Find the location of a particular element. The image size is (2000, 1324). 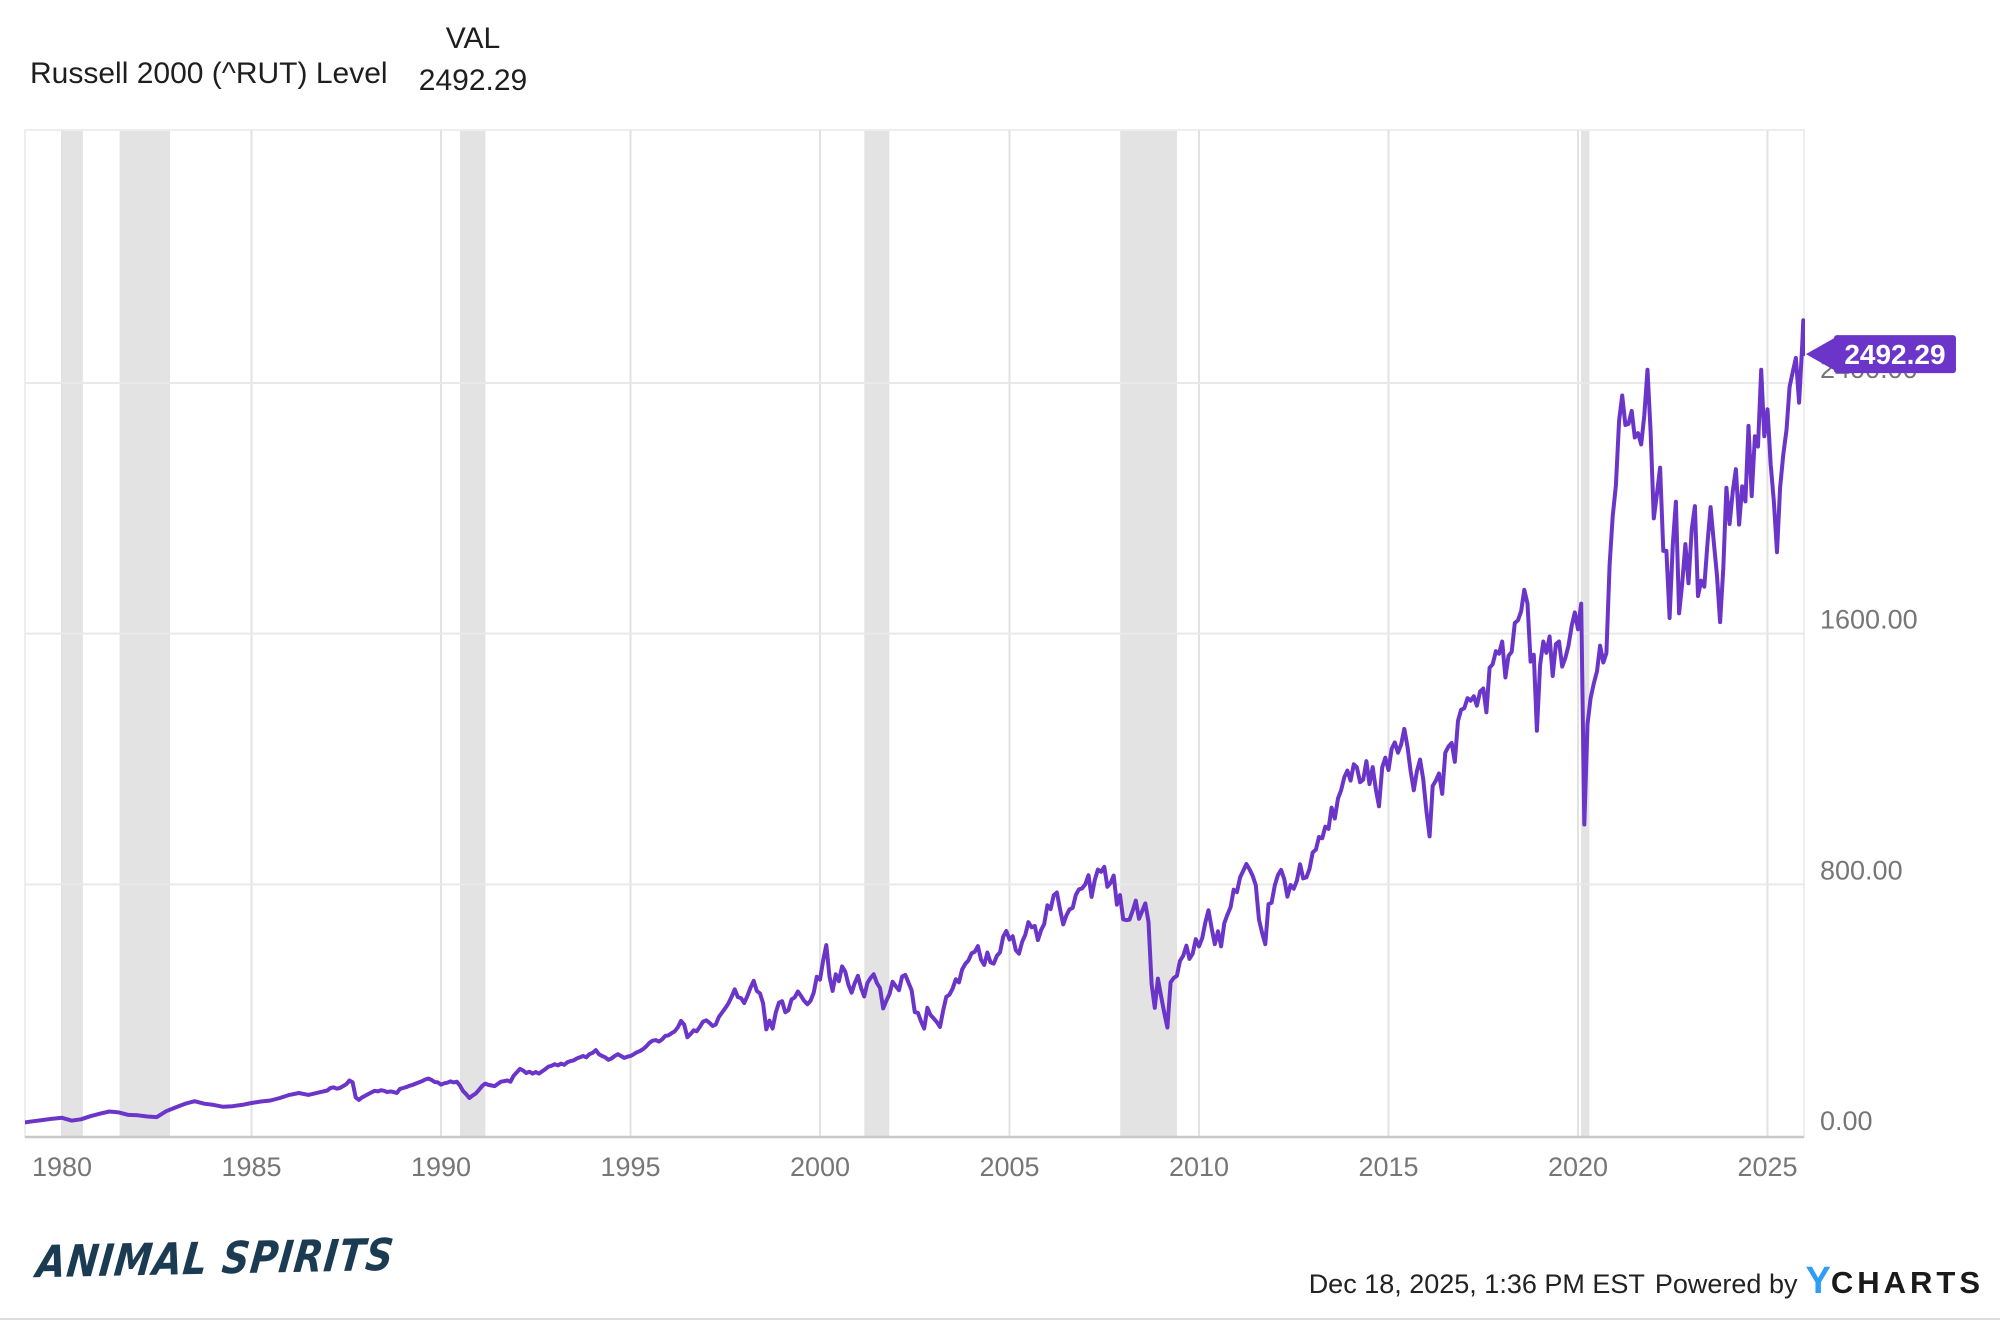

x-axis-label: 1995 is located at coordinates (630, 1167).